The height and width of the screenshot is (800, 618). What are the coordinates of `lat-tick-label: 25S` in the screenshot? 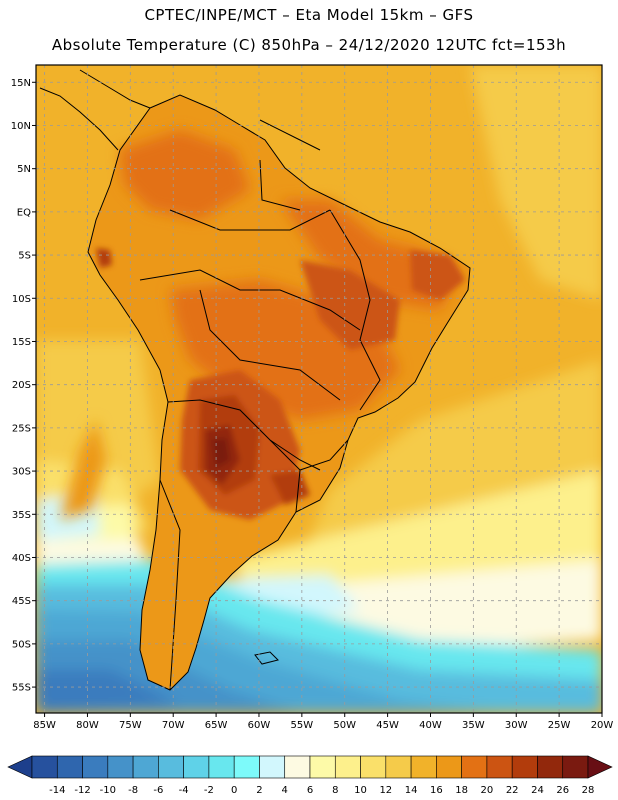 It's located at (21, 428).